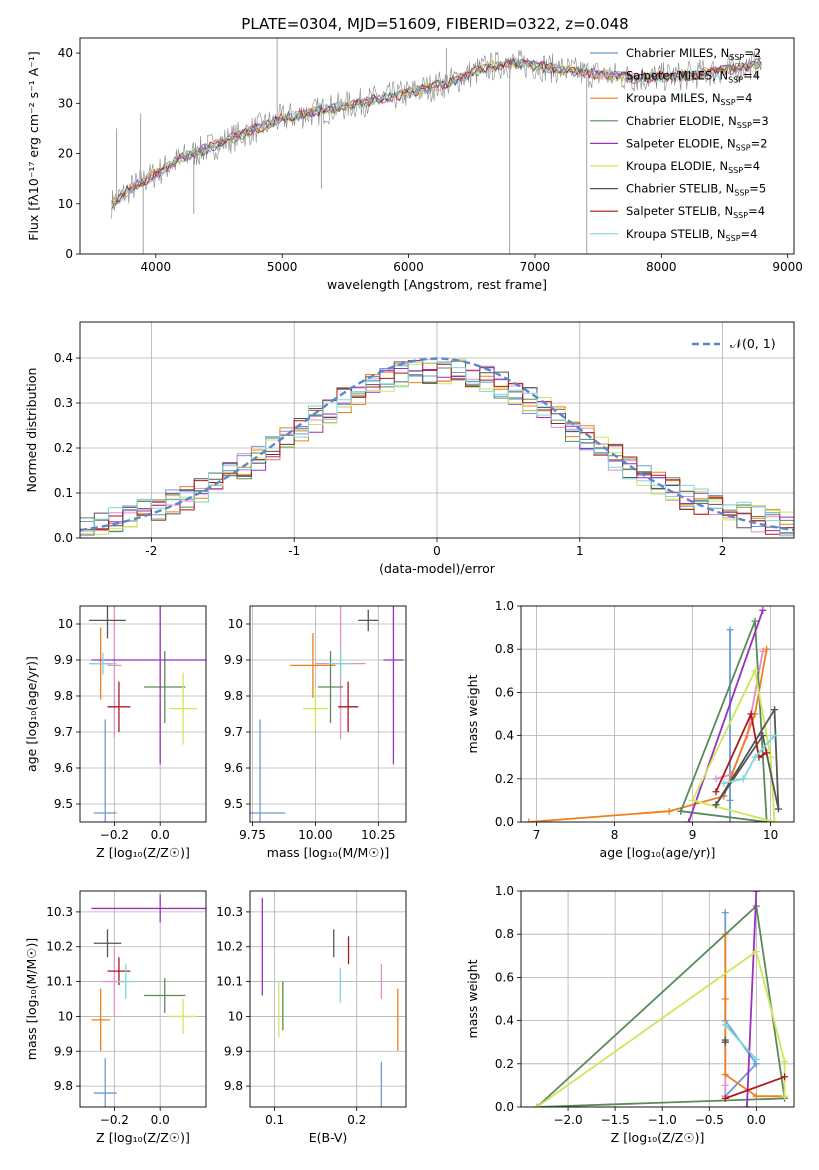 The width and height of the screenshot is (819, 1170). Describe the element at coordinates (770, 835) in the screenshot. I see `x-tick-label: 10` at that location.